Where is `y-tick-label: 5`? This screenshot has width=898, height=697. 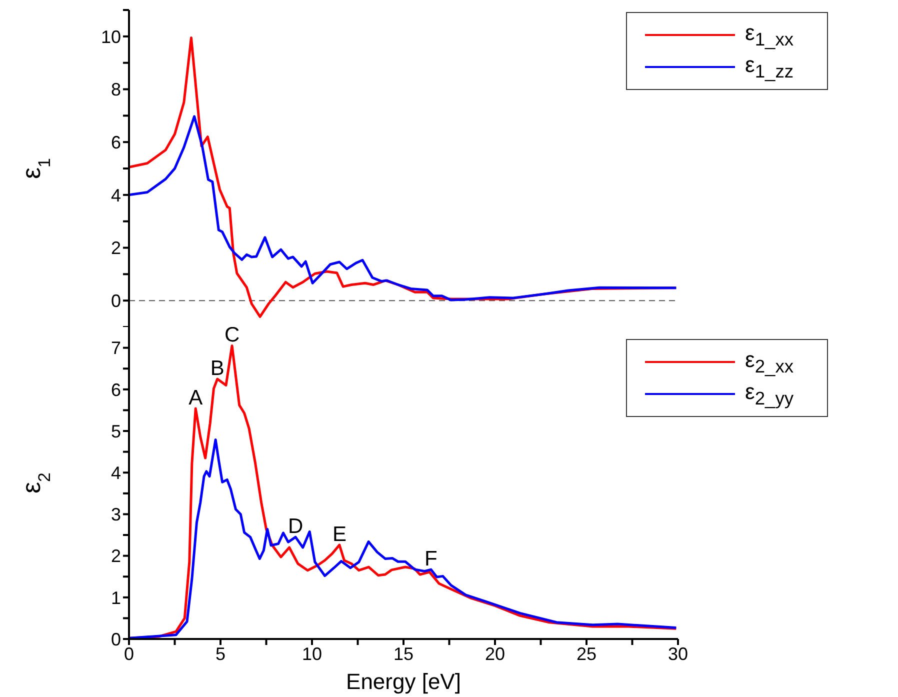
y-tick-label: 5 is located at coordinates (115, 431).